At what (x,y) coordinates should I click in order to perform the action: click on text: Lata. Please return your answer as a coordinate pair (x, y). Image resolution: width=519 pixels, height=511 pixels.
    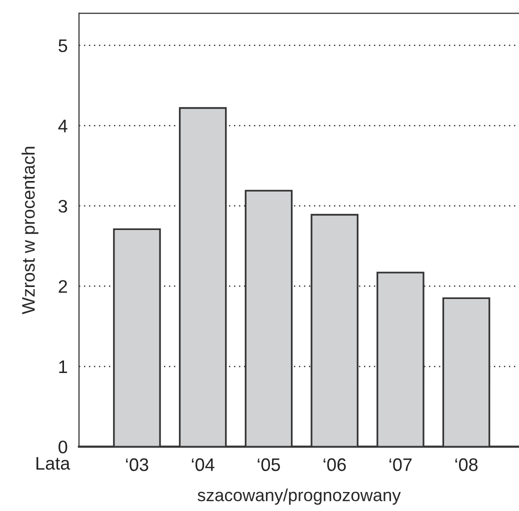
    Looking at the image, I should click on (53, 463).